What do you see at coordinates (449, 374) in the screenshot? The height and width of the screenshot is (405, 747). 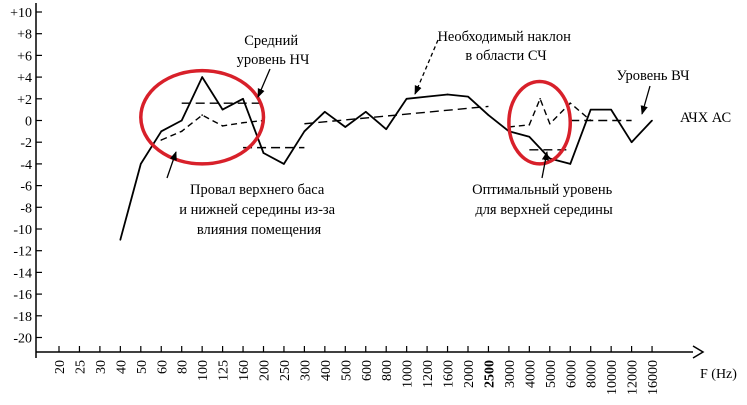 I see `x-tick-label: 1600` at bounding box center [449, 374].